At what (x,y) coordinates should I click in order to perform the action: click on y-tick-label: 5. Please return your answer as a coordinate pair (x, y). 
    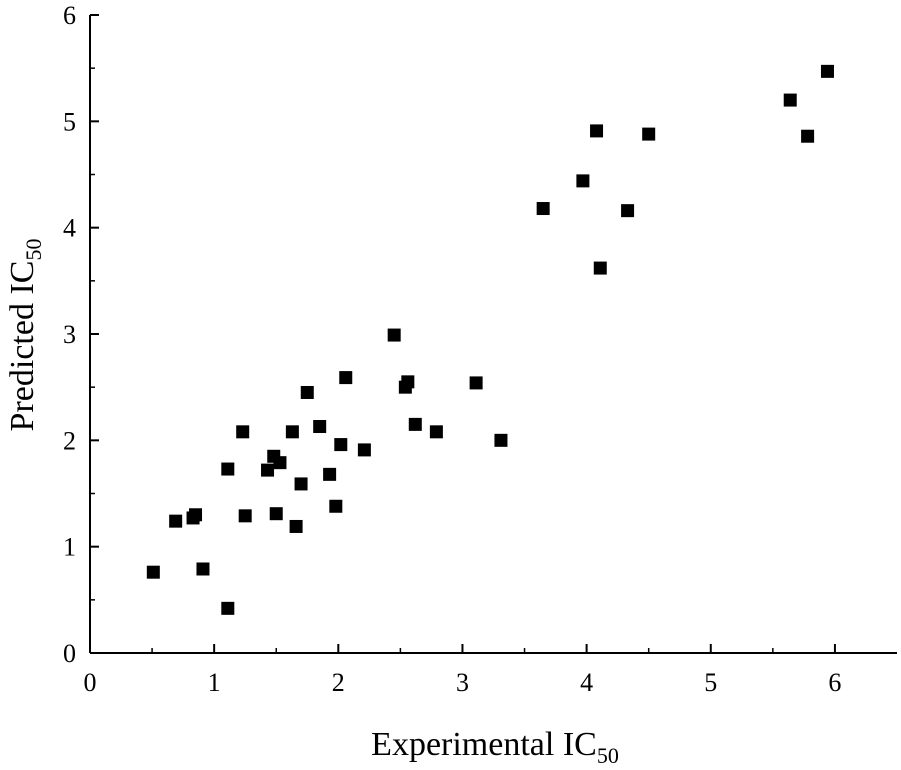
    Looking at the image, I should click on (69, 121).